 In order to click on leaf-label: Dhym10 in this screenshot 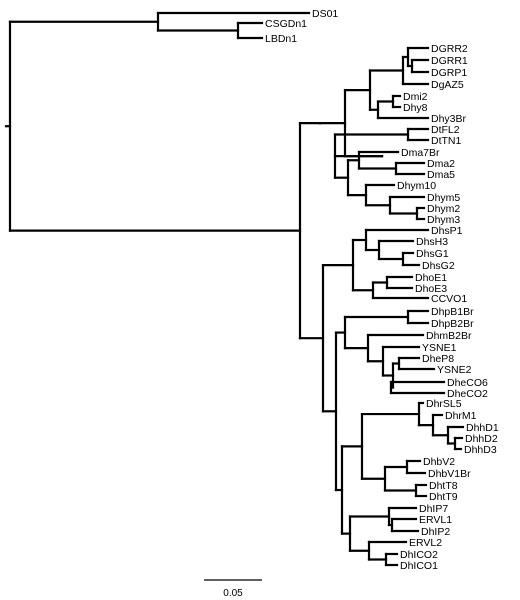, I will do `click(416, 186)`.